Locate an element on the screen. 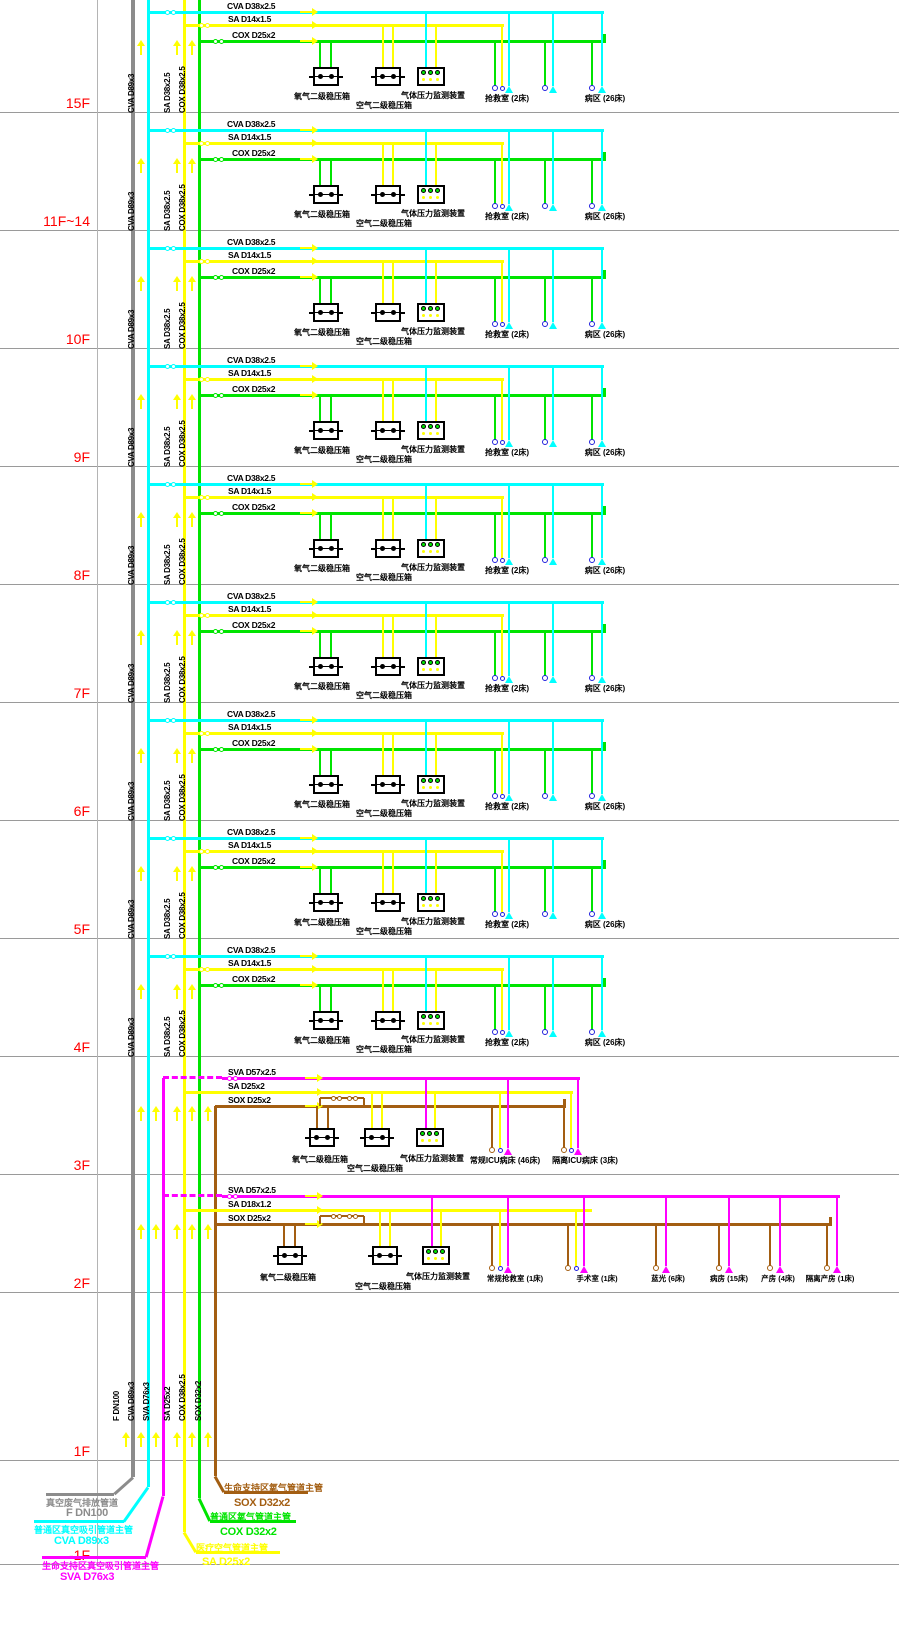 The image size is (899, 1631). grid-line is located at coordinates (97, 782).